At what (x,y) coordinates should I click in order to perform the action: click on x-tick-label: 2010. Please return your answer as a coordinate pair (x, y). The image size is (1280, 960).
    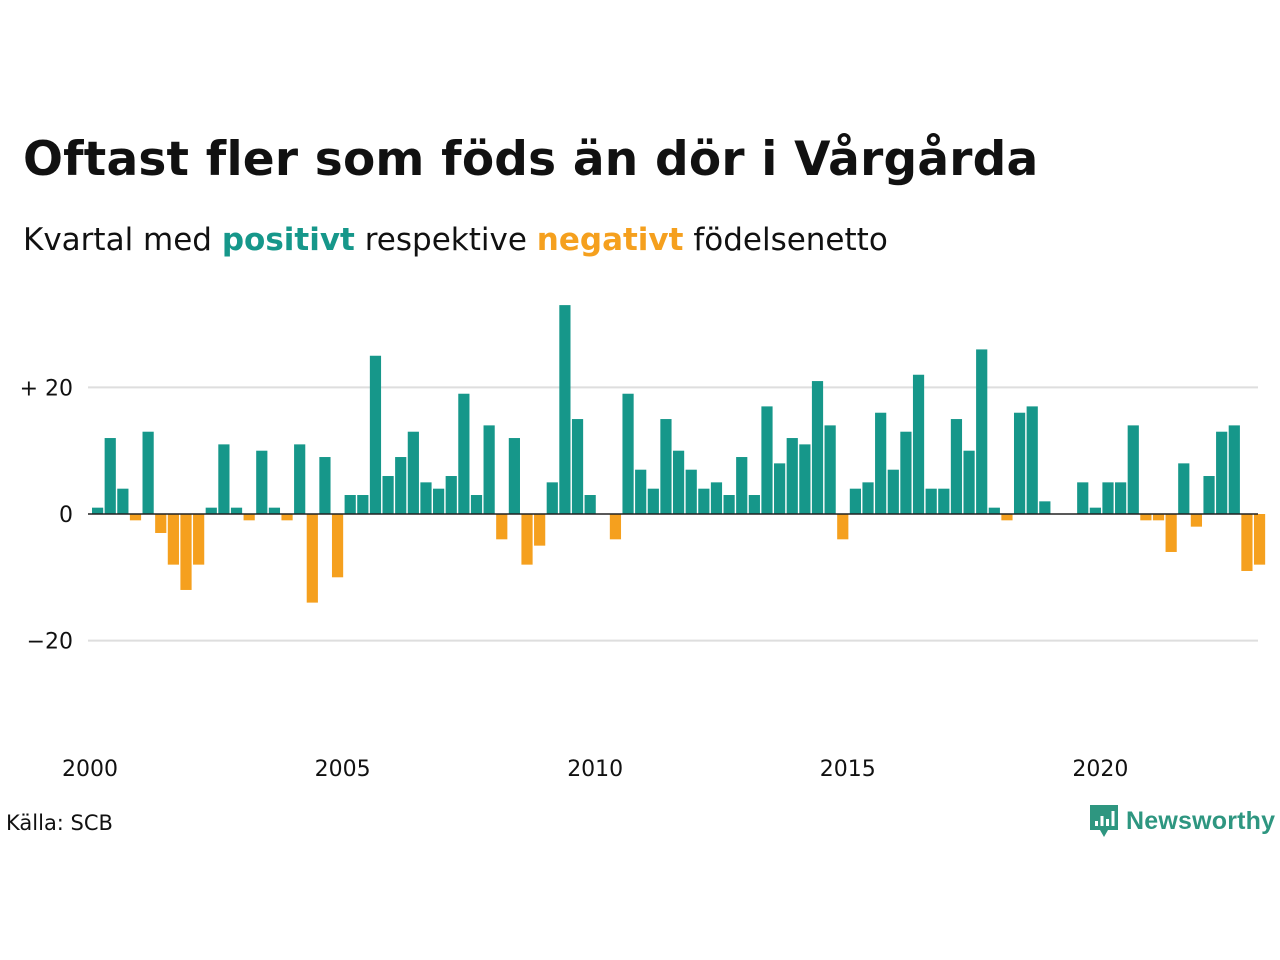
    Looking at the image, I should click on (595, 769).